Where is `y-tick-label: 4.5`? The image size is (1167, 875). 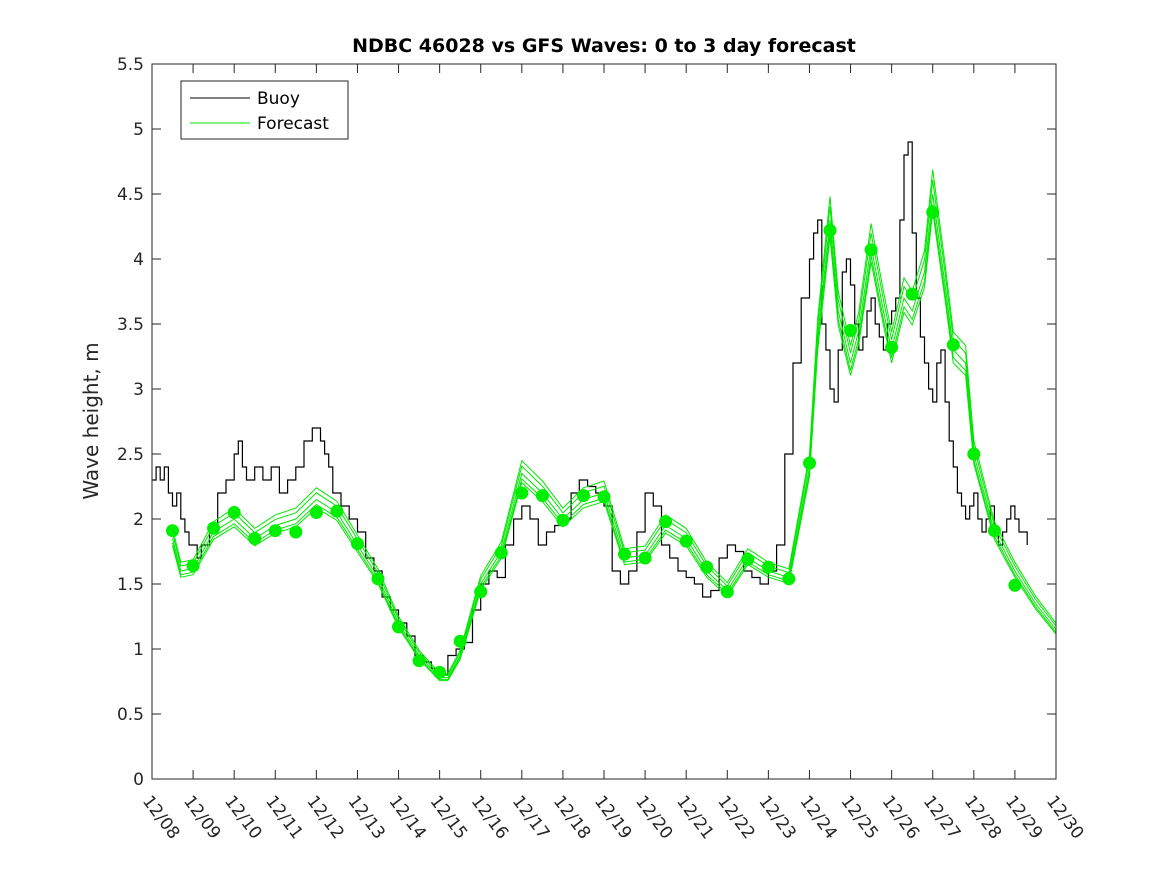 y-tick-label: 4.5 is located at coordinates (130, 195).